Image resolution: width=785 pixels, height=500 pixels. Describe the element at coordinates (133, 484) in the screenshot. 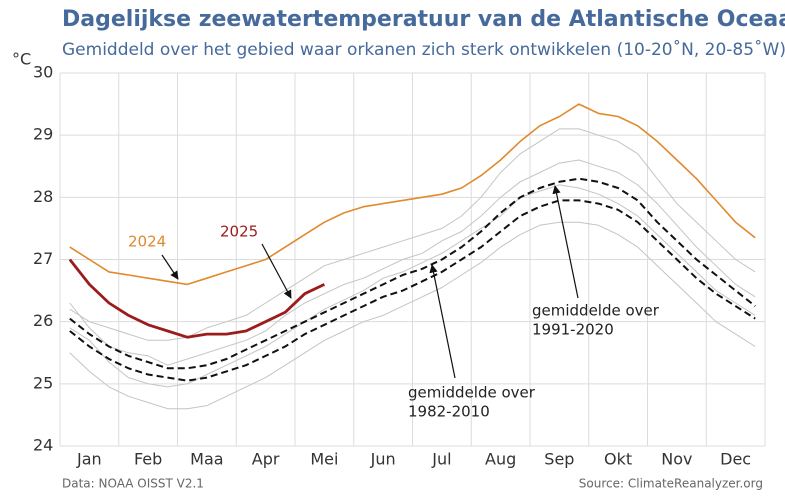

I see `source-left: Data: NOAA OISST V2.1` at that location.